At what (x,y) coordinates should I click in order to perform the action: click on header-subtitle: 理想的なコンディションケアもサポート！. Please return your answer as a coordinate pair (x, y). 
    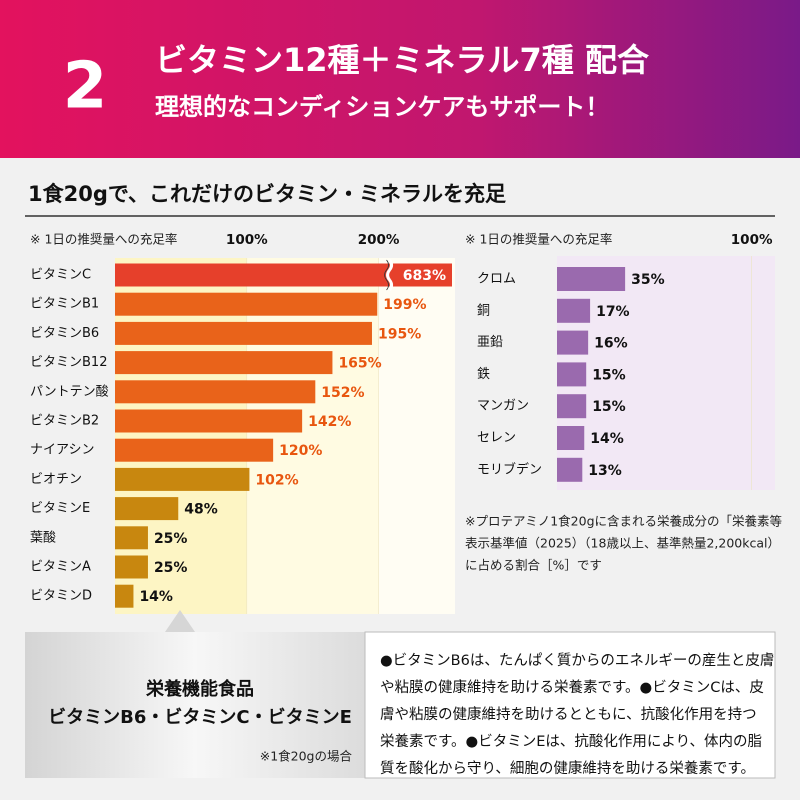
    Looking at the image, I should click on (382, 107).